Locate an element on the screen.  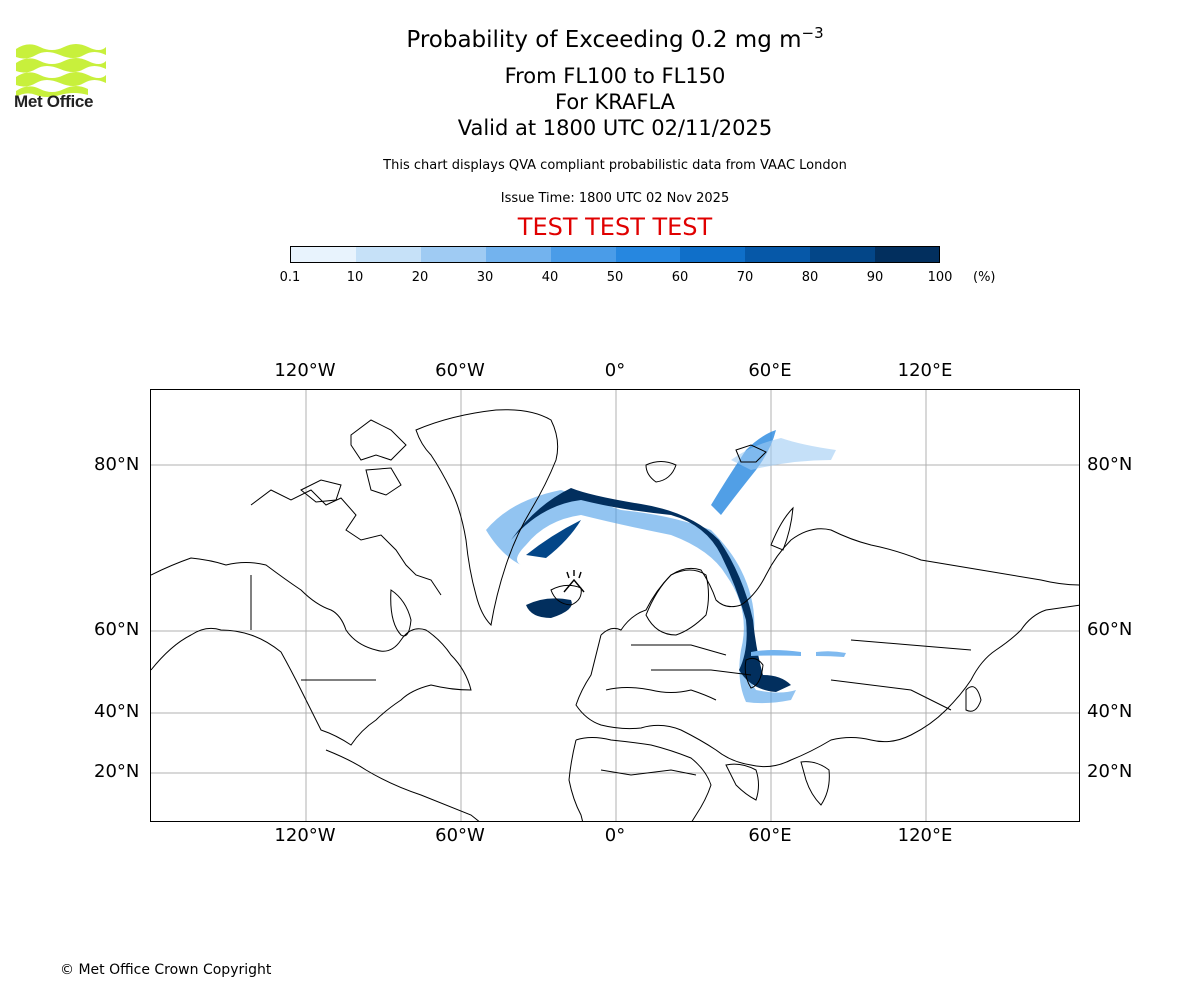
colorbar-tick-label: 20 is located at coordinates (420, 277).